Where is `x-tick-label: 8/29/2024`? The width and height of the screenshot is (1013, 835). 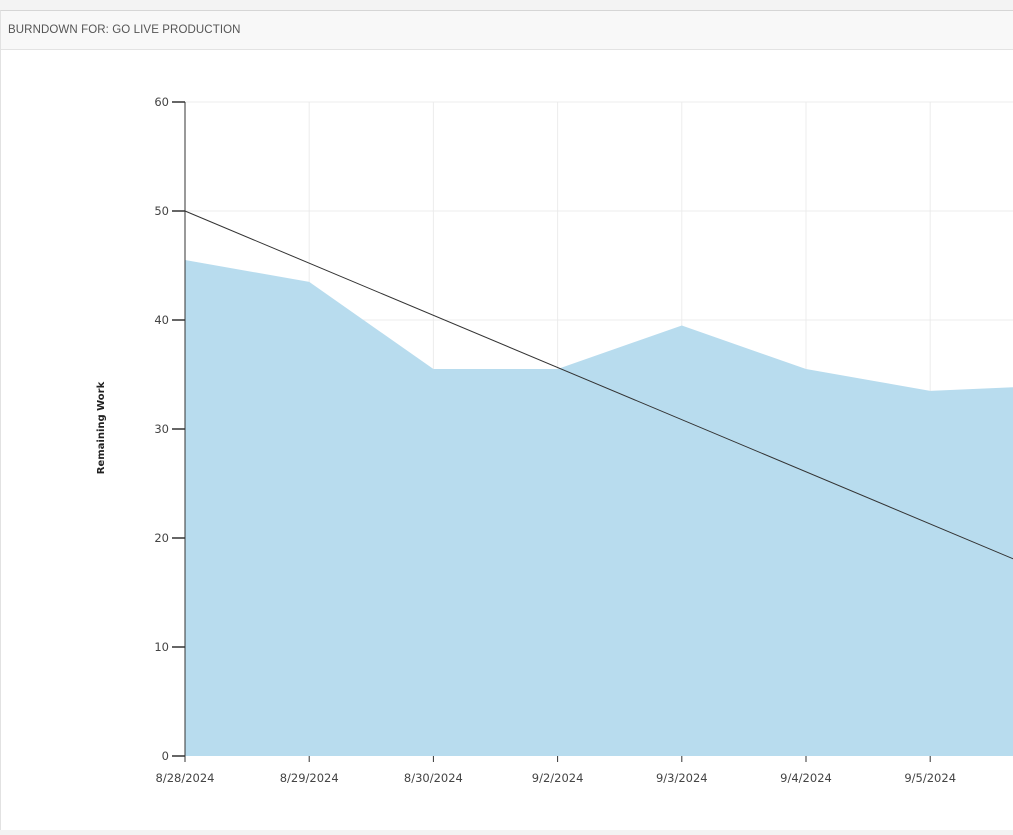 x-tick-label: 8/29/2024 is located at coordinates (309, 778).